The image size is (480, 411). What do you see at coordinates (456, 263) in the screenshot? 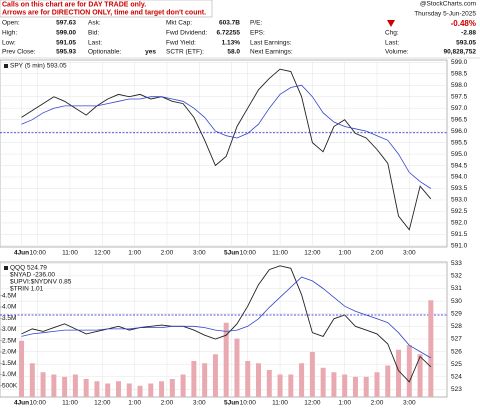
I see `y-tick-label: 533` at bounding box center [456, 263].